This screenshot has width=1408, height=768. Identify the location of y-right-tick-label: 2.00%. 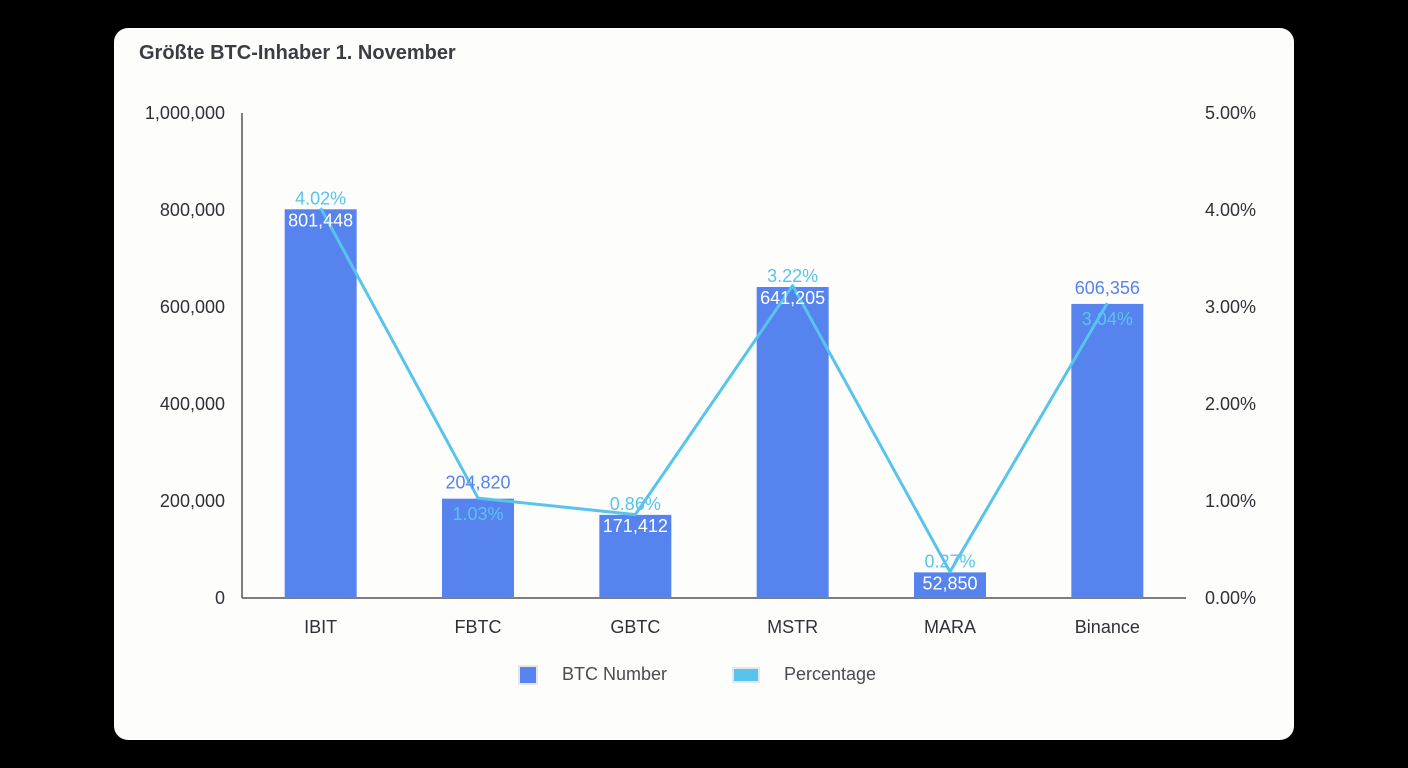
(1230, 404).